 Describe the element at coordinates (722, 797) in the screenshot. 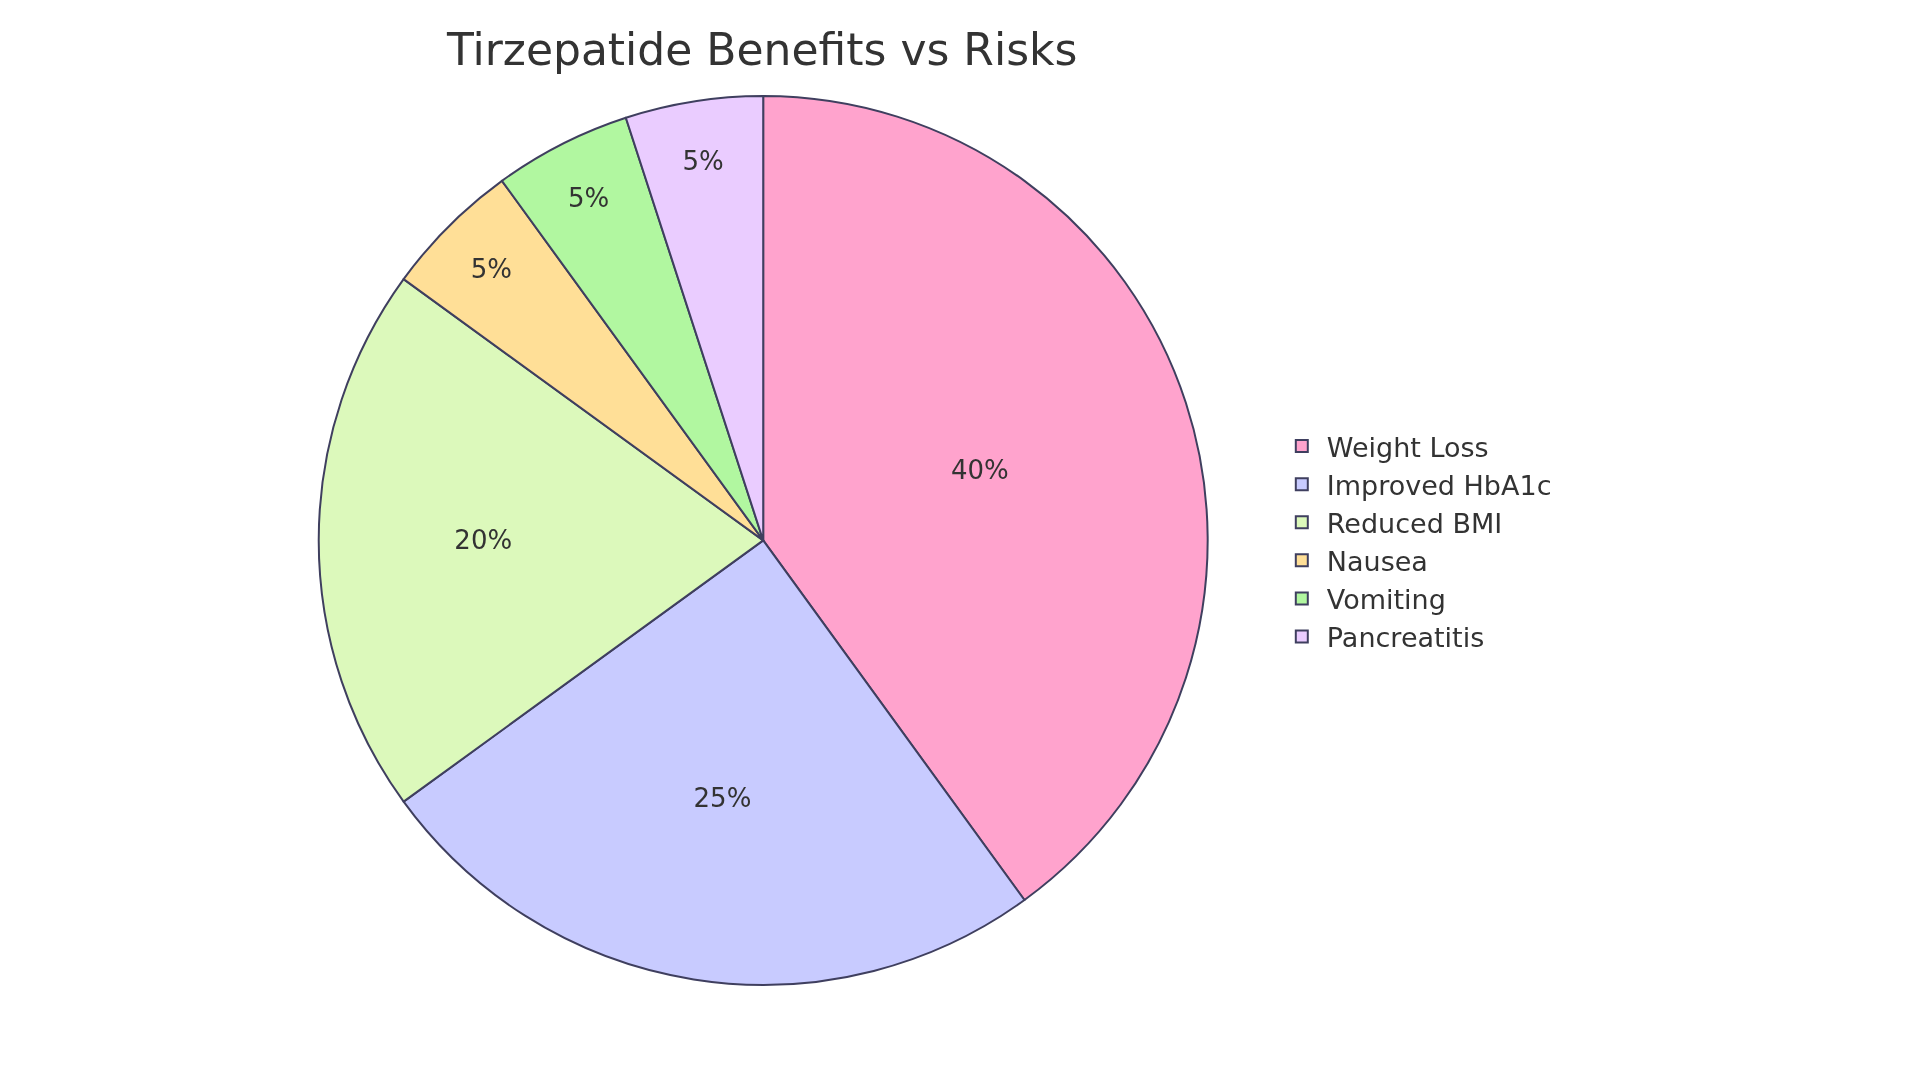

I see `data-label: 25%` at that location.